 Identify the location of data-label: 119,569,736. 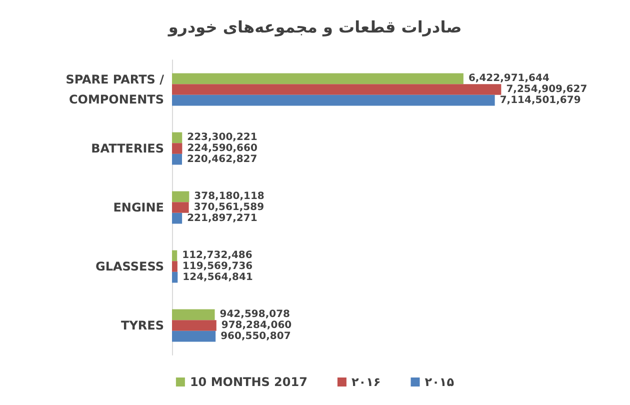
(217, 266).